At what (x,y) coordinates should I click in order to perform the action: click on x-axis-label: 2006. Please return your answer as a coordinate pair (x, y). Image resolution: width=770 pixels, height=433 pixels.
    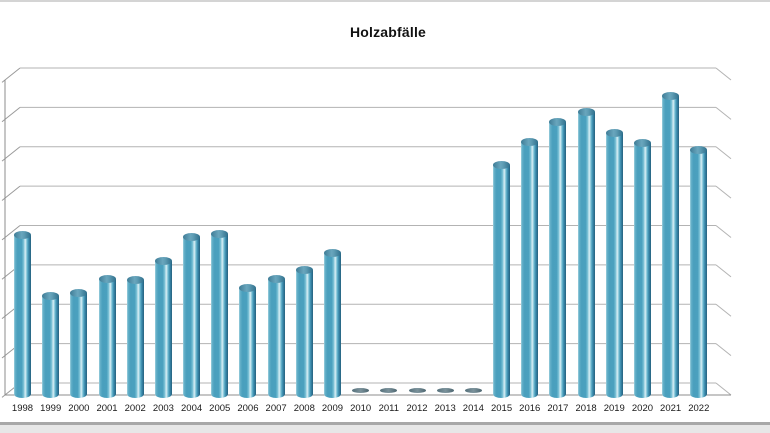
    Looking at the image, I should click on (248, 408).